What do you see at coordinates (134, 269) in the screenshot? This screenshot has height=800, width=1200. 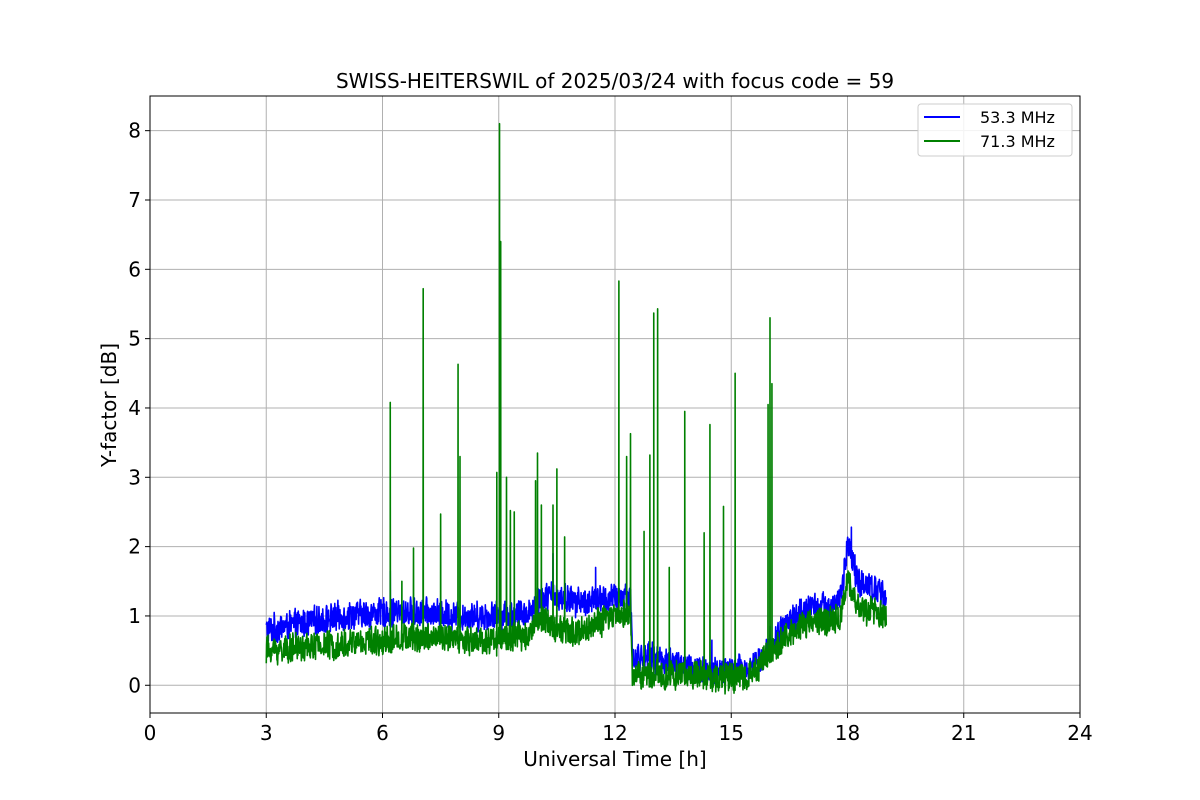 I see `y-tick-label: 6` at bounding box center [134, 269].